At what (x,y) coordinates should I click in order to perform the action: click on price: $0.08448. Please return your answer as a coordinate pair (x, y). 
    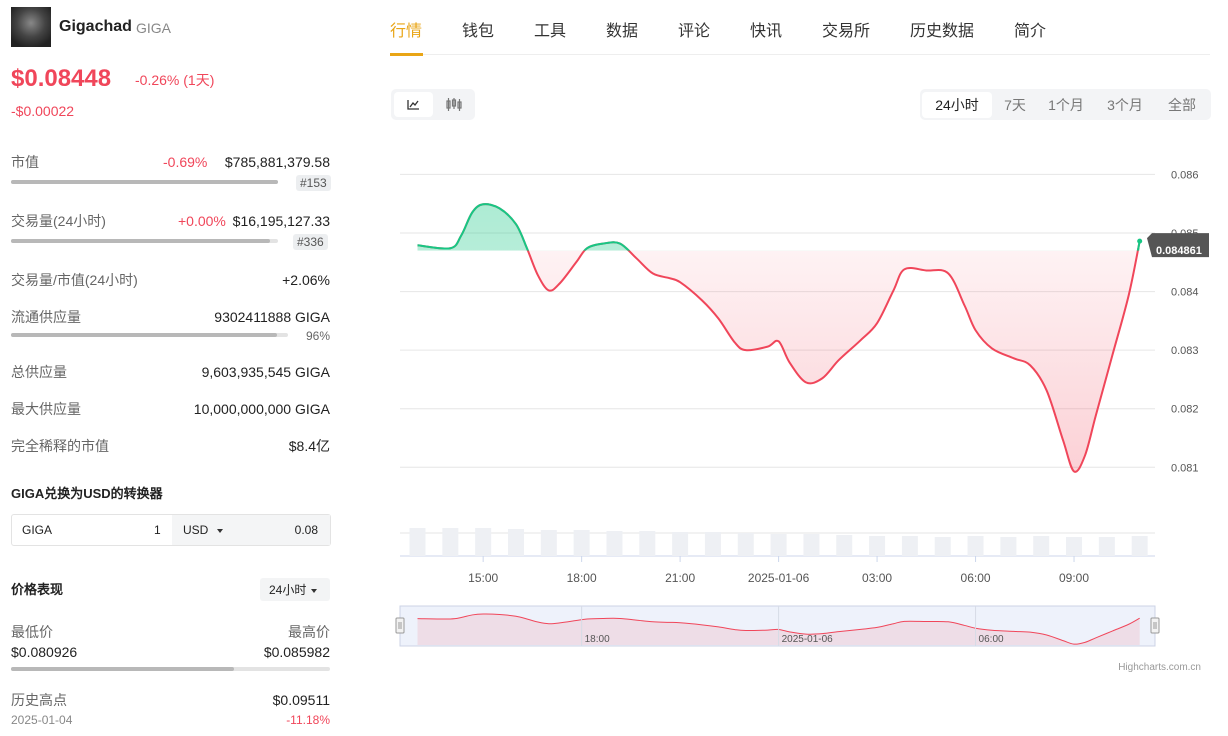
    Looking at the image, I should click on (61, 78).